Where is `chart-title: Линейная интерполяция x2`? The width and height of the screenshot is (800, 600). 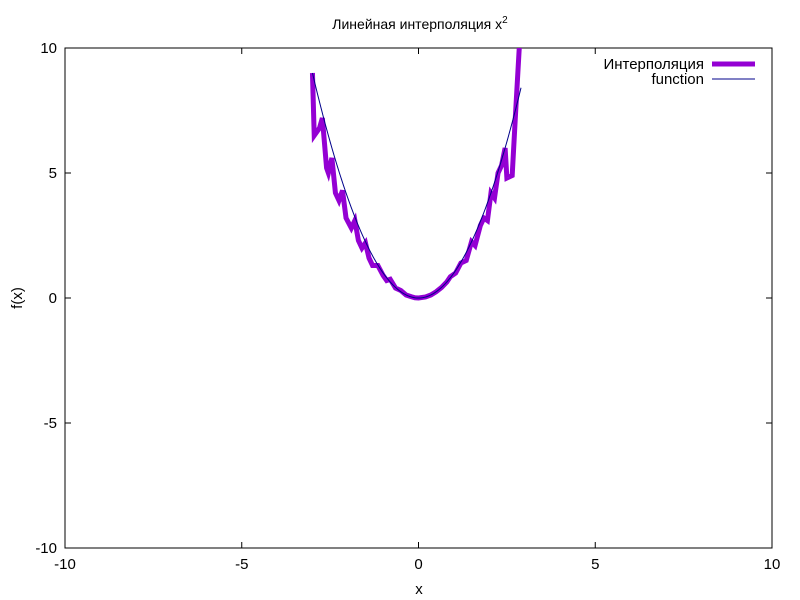 chart-title: Линейная интерполяция x2 is located at coordinates (420, 23).